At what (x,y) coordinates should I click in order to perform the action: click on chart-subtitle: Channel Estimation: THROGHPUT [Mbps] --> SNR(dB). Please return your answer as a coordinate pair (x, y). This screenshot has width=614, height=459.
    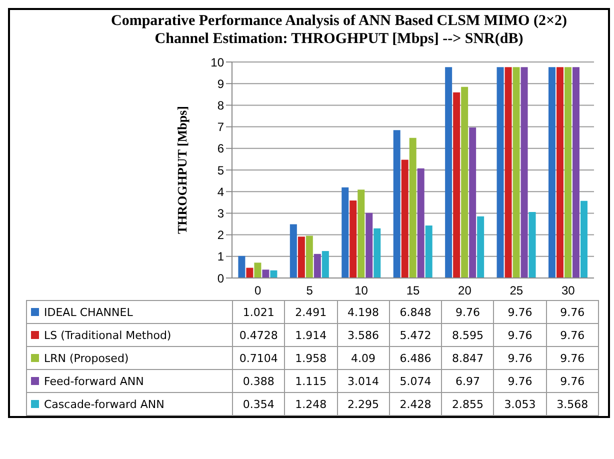
    Looking at the image, I should click on (339, 39).